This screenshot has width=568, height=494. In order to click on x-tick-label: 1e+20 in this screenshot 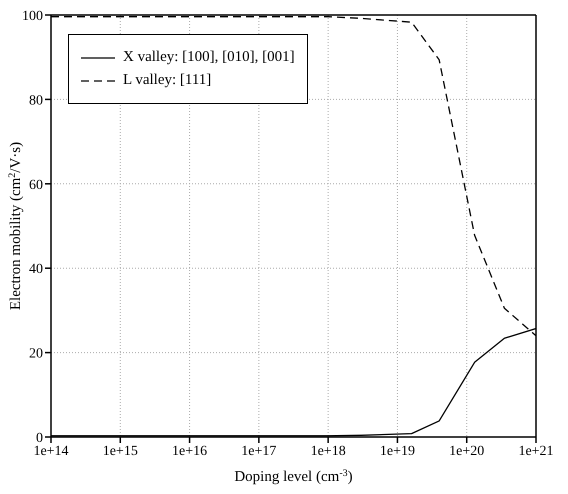, I will do `click(466, 451)`.